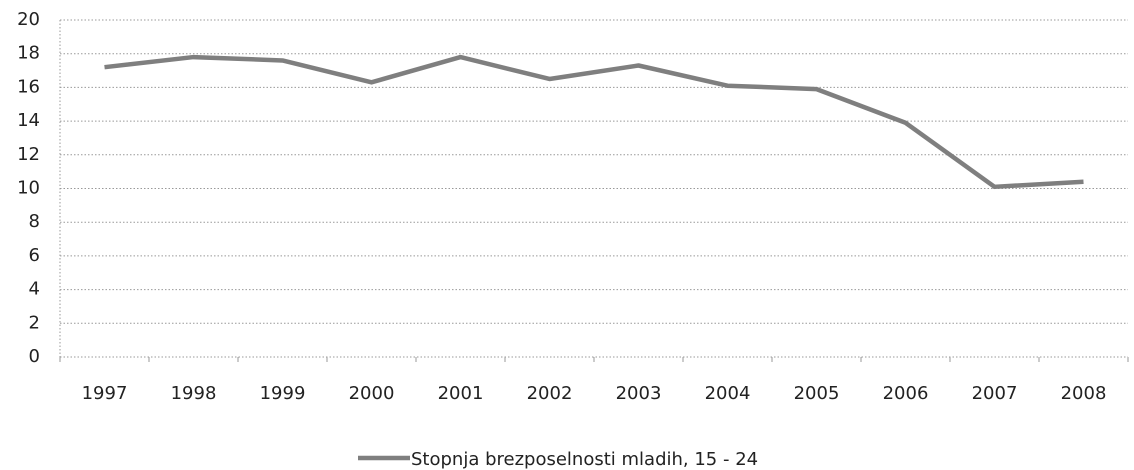 Image resolution: width=1134 pixels, height=470 pixels. What do you see at coordinates (34, 221) in the screenshot?
I see `y-tick-label: 8` at bounding box center [34, 221].